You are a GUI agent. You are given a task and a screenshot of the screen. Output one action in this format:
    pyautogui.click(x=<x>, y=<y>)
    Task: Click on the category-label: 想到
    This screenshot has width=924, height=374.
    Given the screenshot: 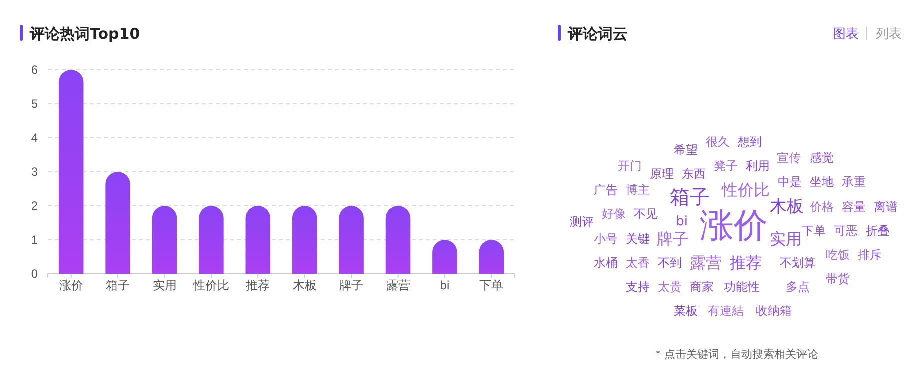 What is the action you would take?
    pyautogui.click(x=749, y=142)
    